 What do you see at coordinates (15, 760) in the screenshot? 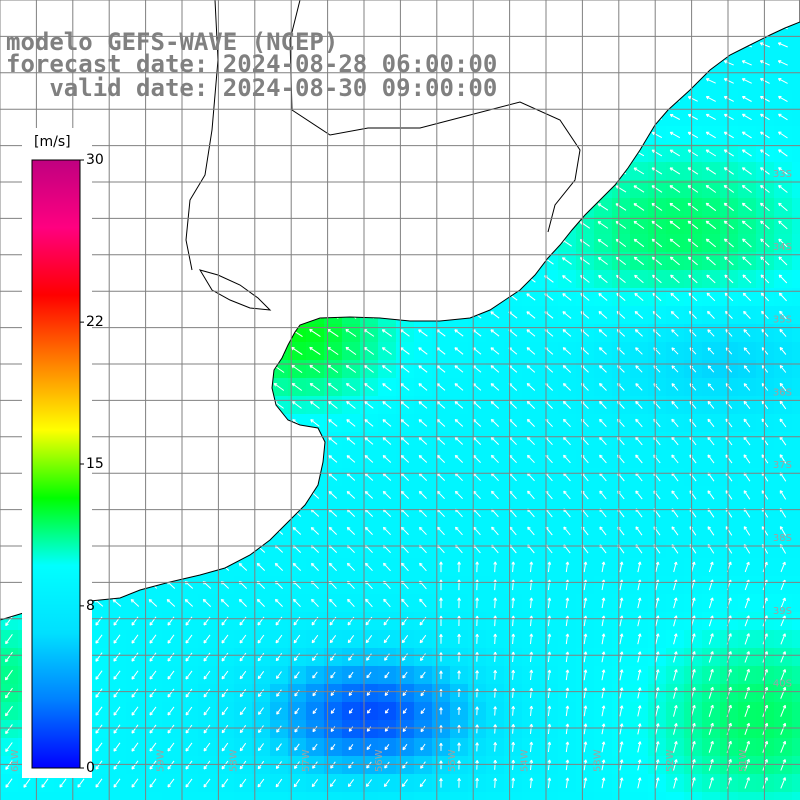
I see `longitude-label: 61W` at bounding box center [15, 760].